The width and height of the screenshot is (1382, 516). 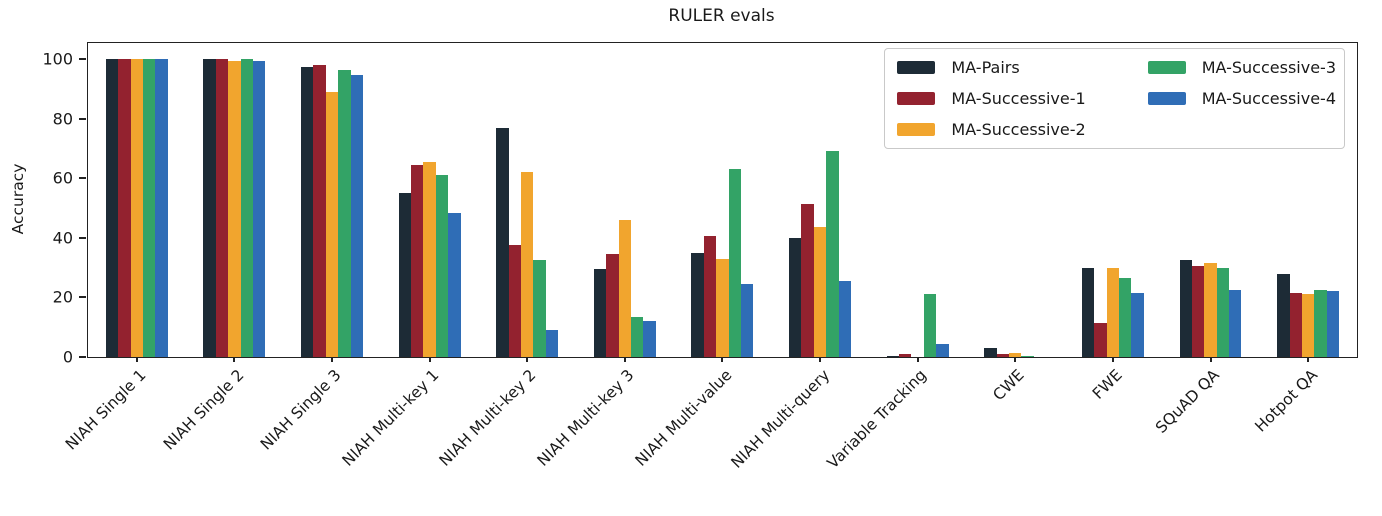 What do you see at coordinates (67, 357) in the screenshot?
I see `y-tick-label: 0` at bounding box center [67, 357].